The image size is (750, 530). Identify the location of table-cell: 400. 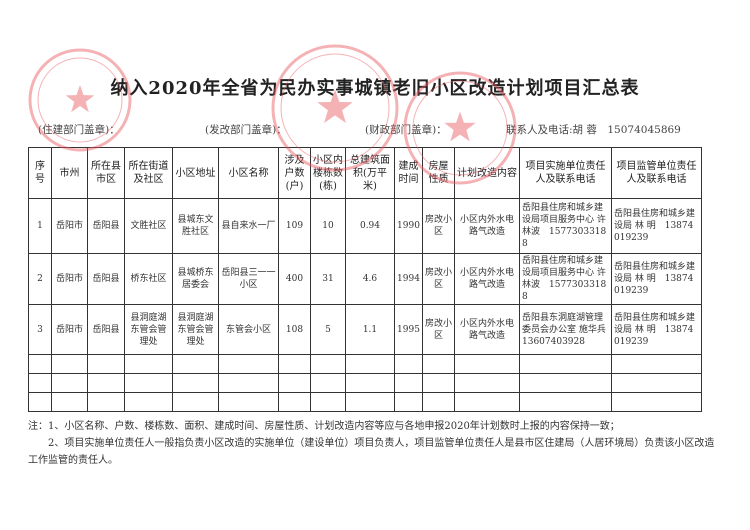
(294, 279).